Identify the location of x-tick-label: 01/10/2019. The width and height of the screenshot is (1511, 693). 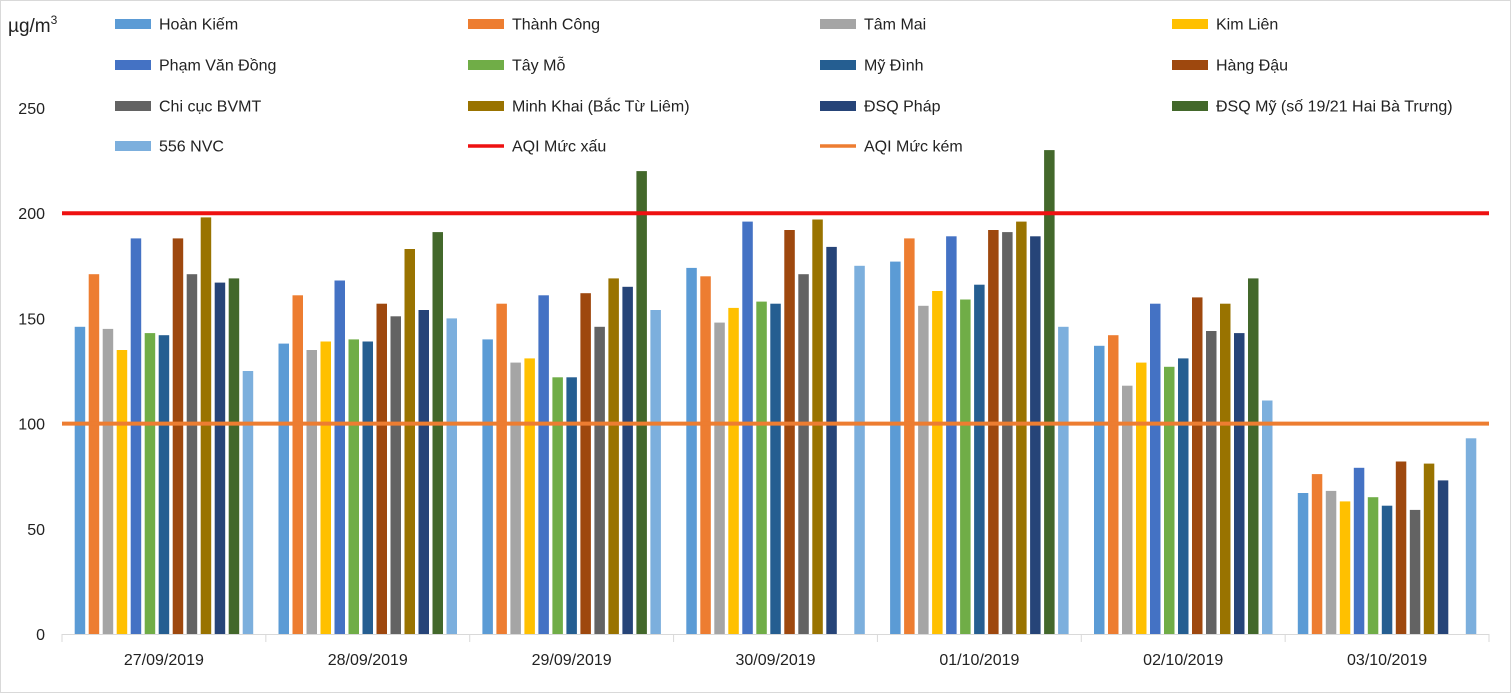
(979, 660).